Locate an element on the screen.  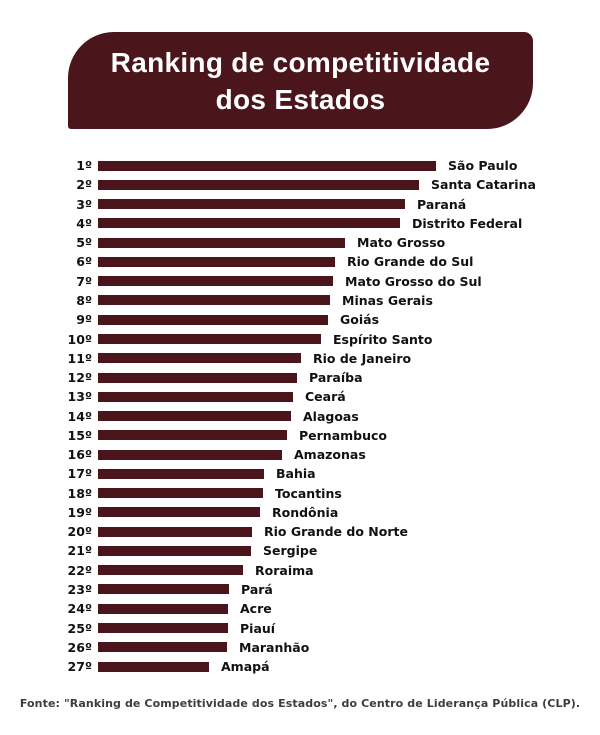
ranking-row: 7º Mato Grosso do Sul is located at coordinates (300, 281).